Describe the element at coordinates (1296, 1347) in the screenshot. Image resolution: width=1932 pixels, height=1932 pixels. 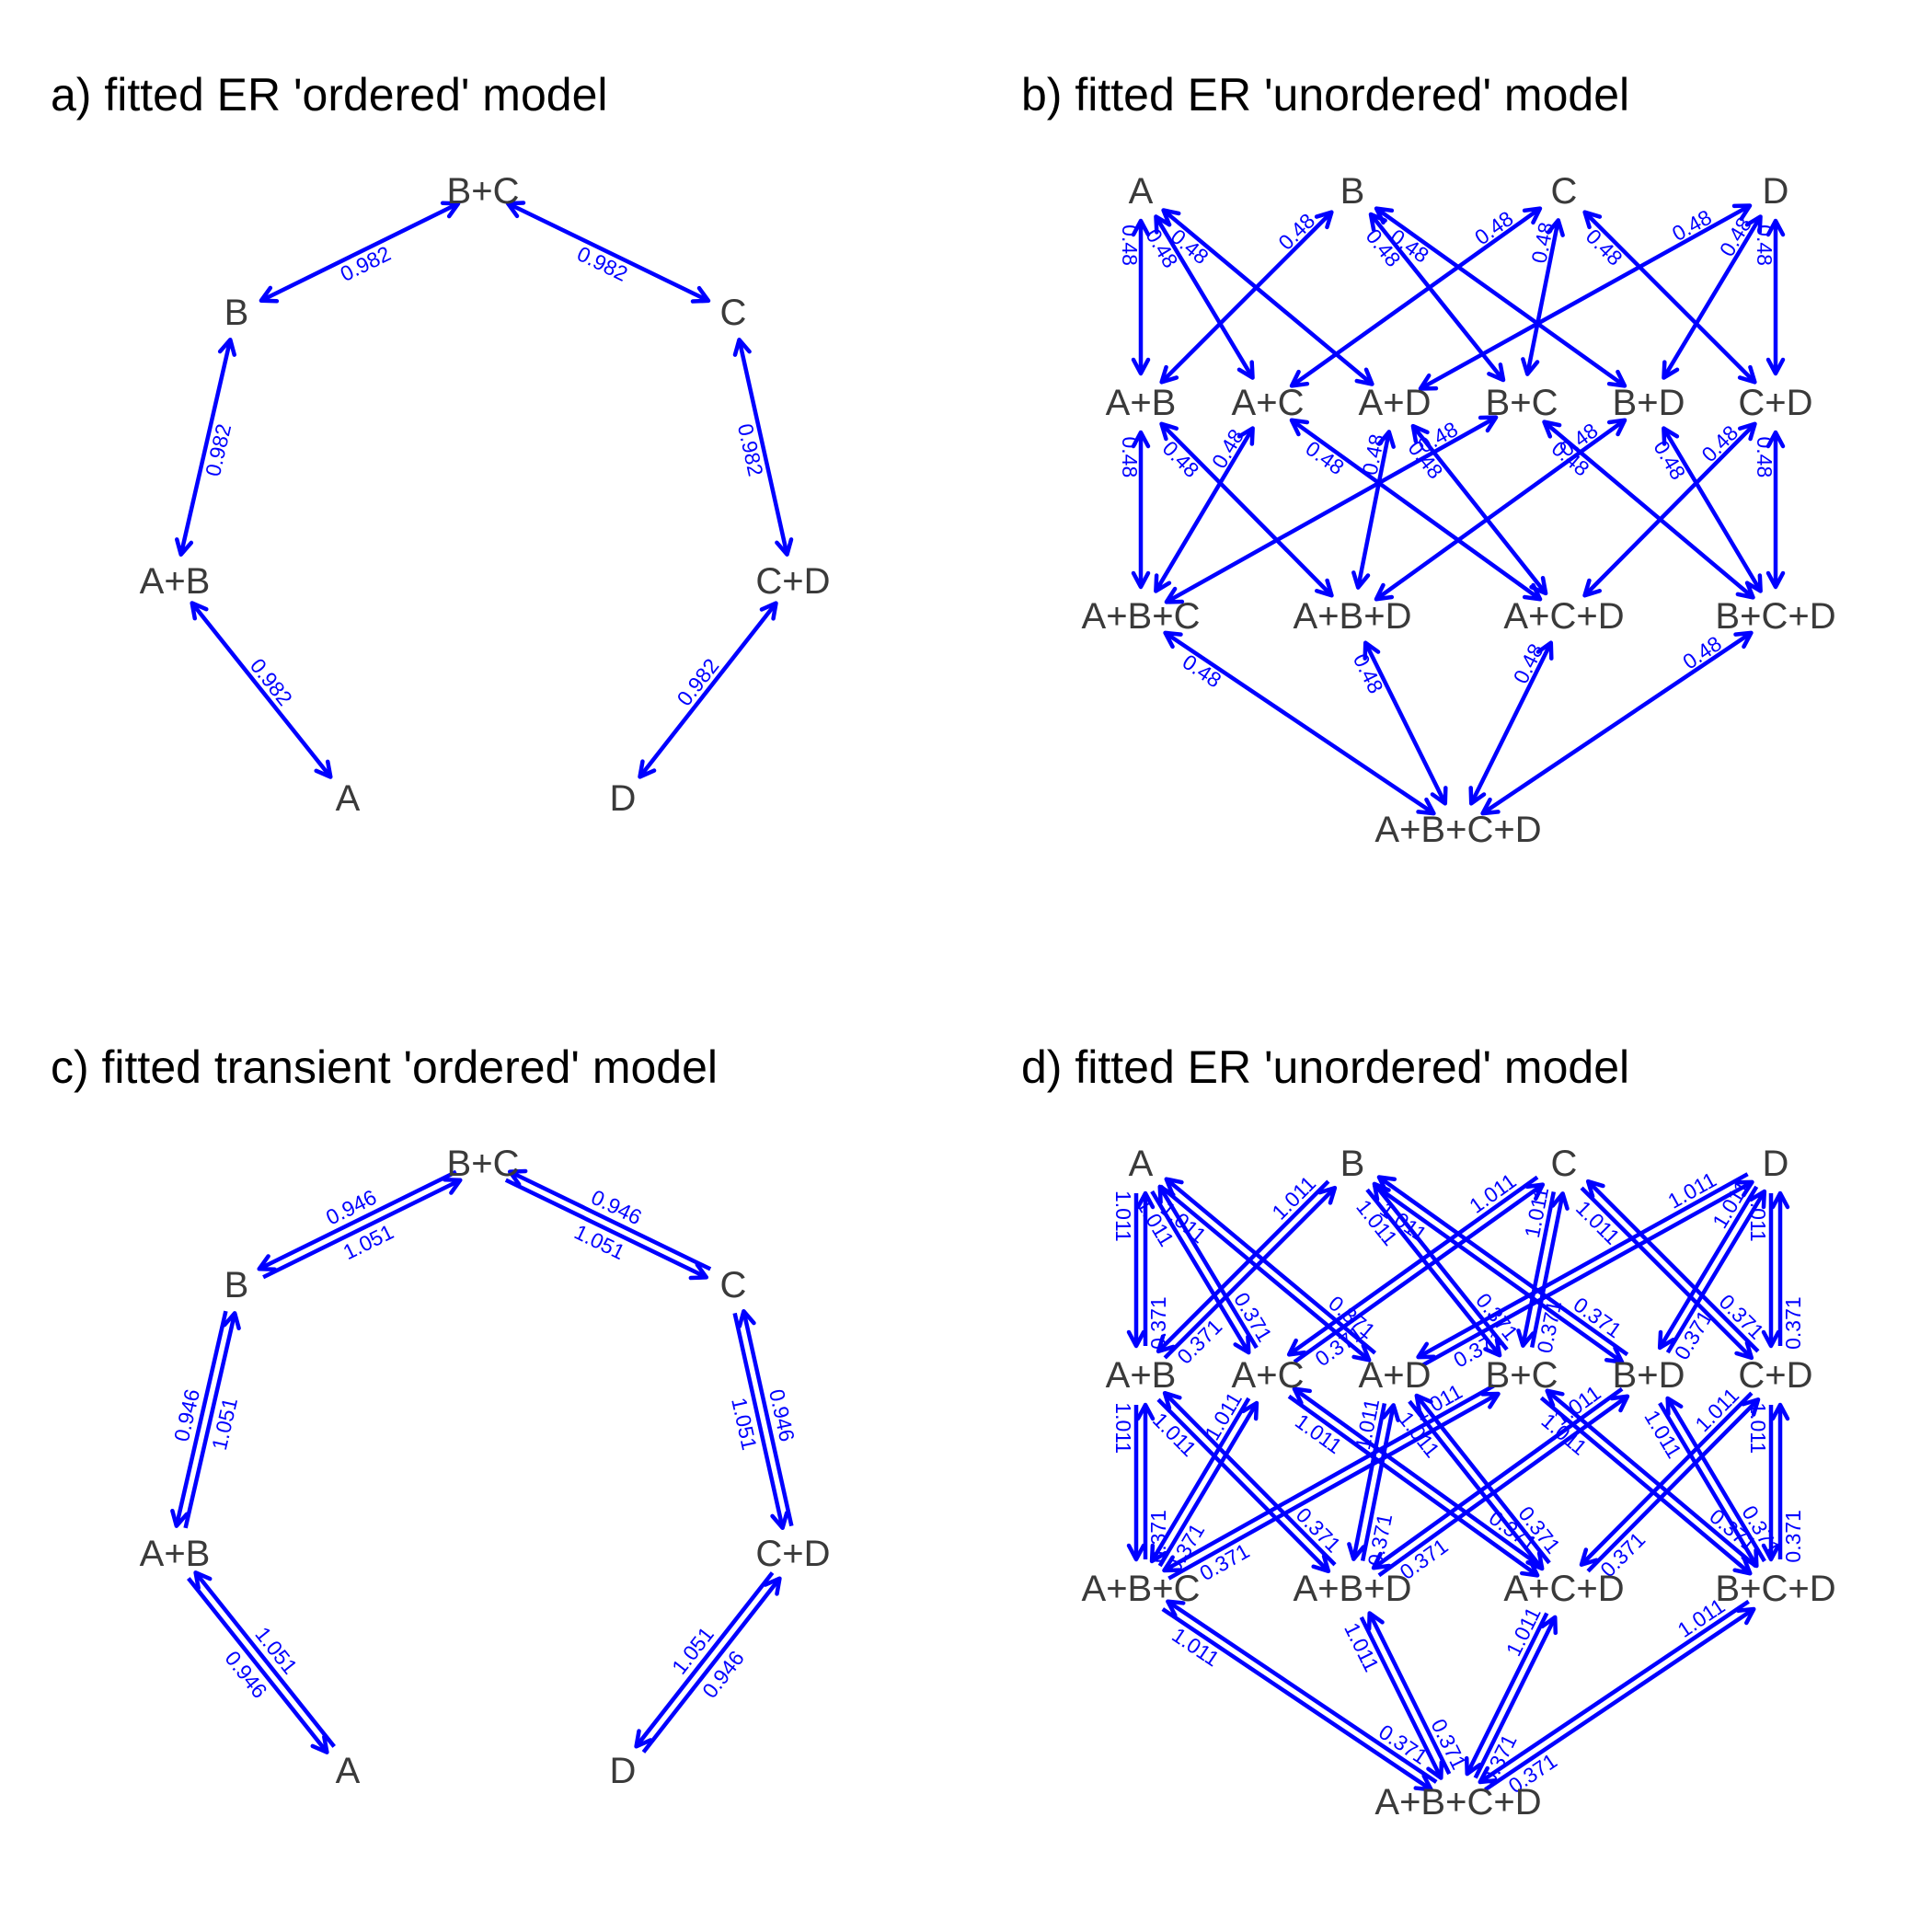
I see `panel-d-edge-c-a-c-gain-head` at that location.